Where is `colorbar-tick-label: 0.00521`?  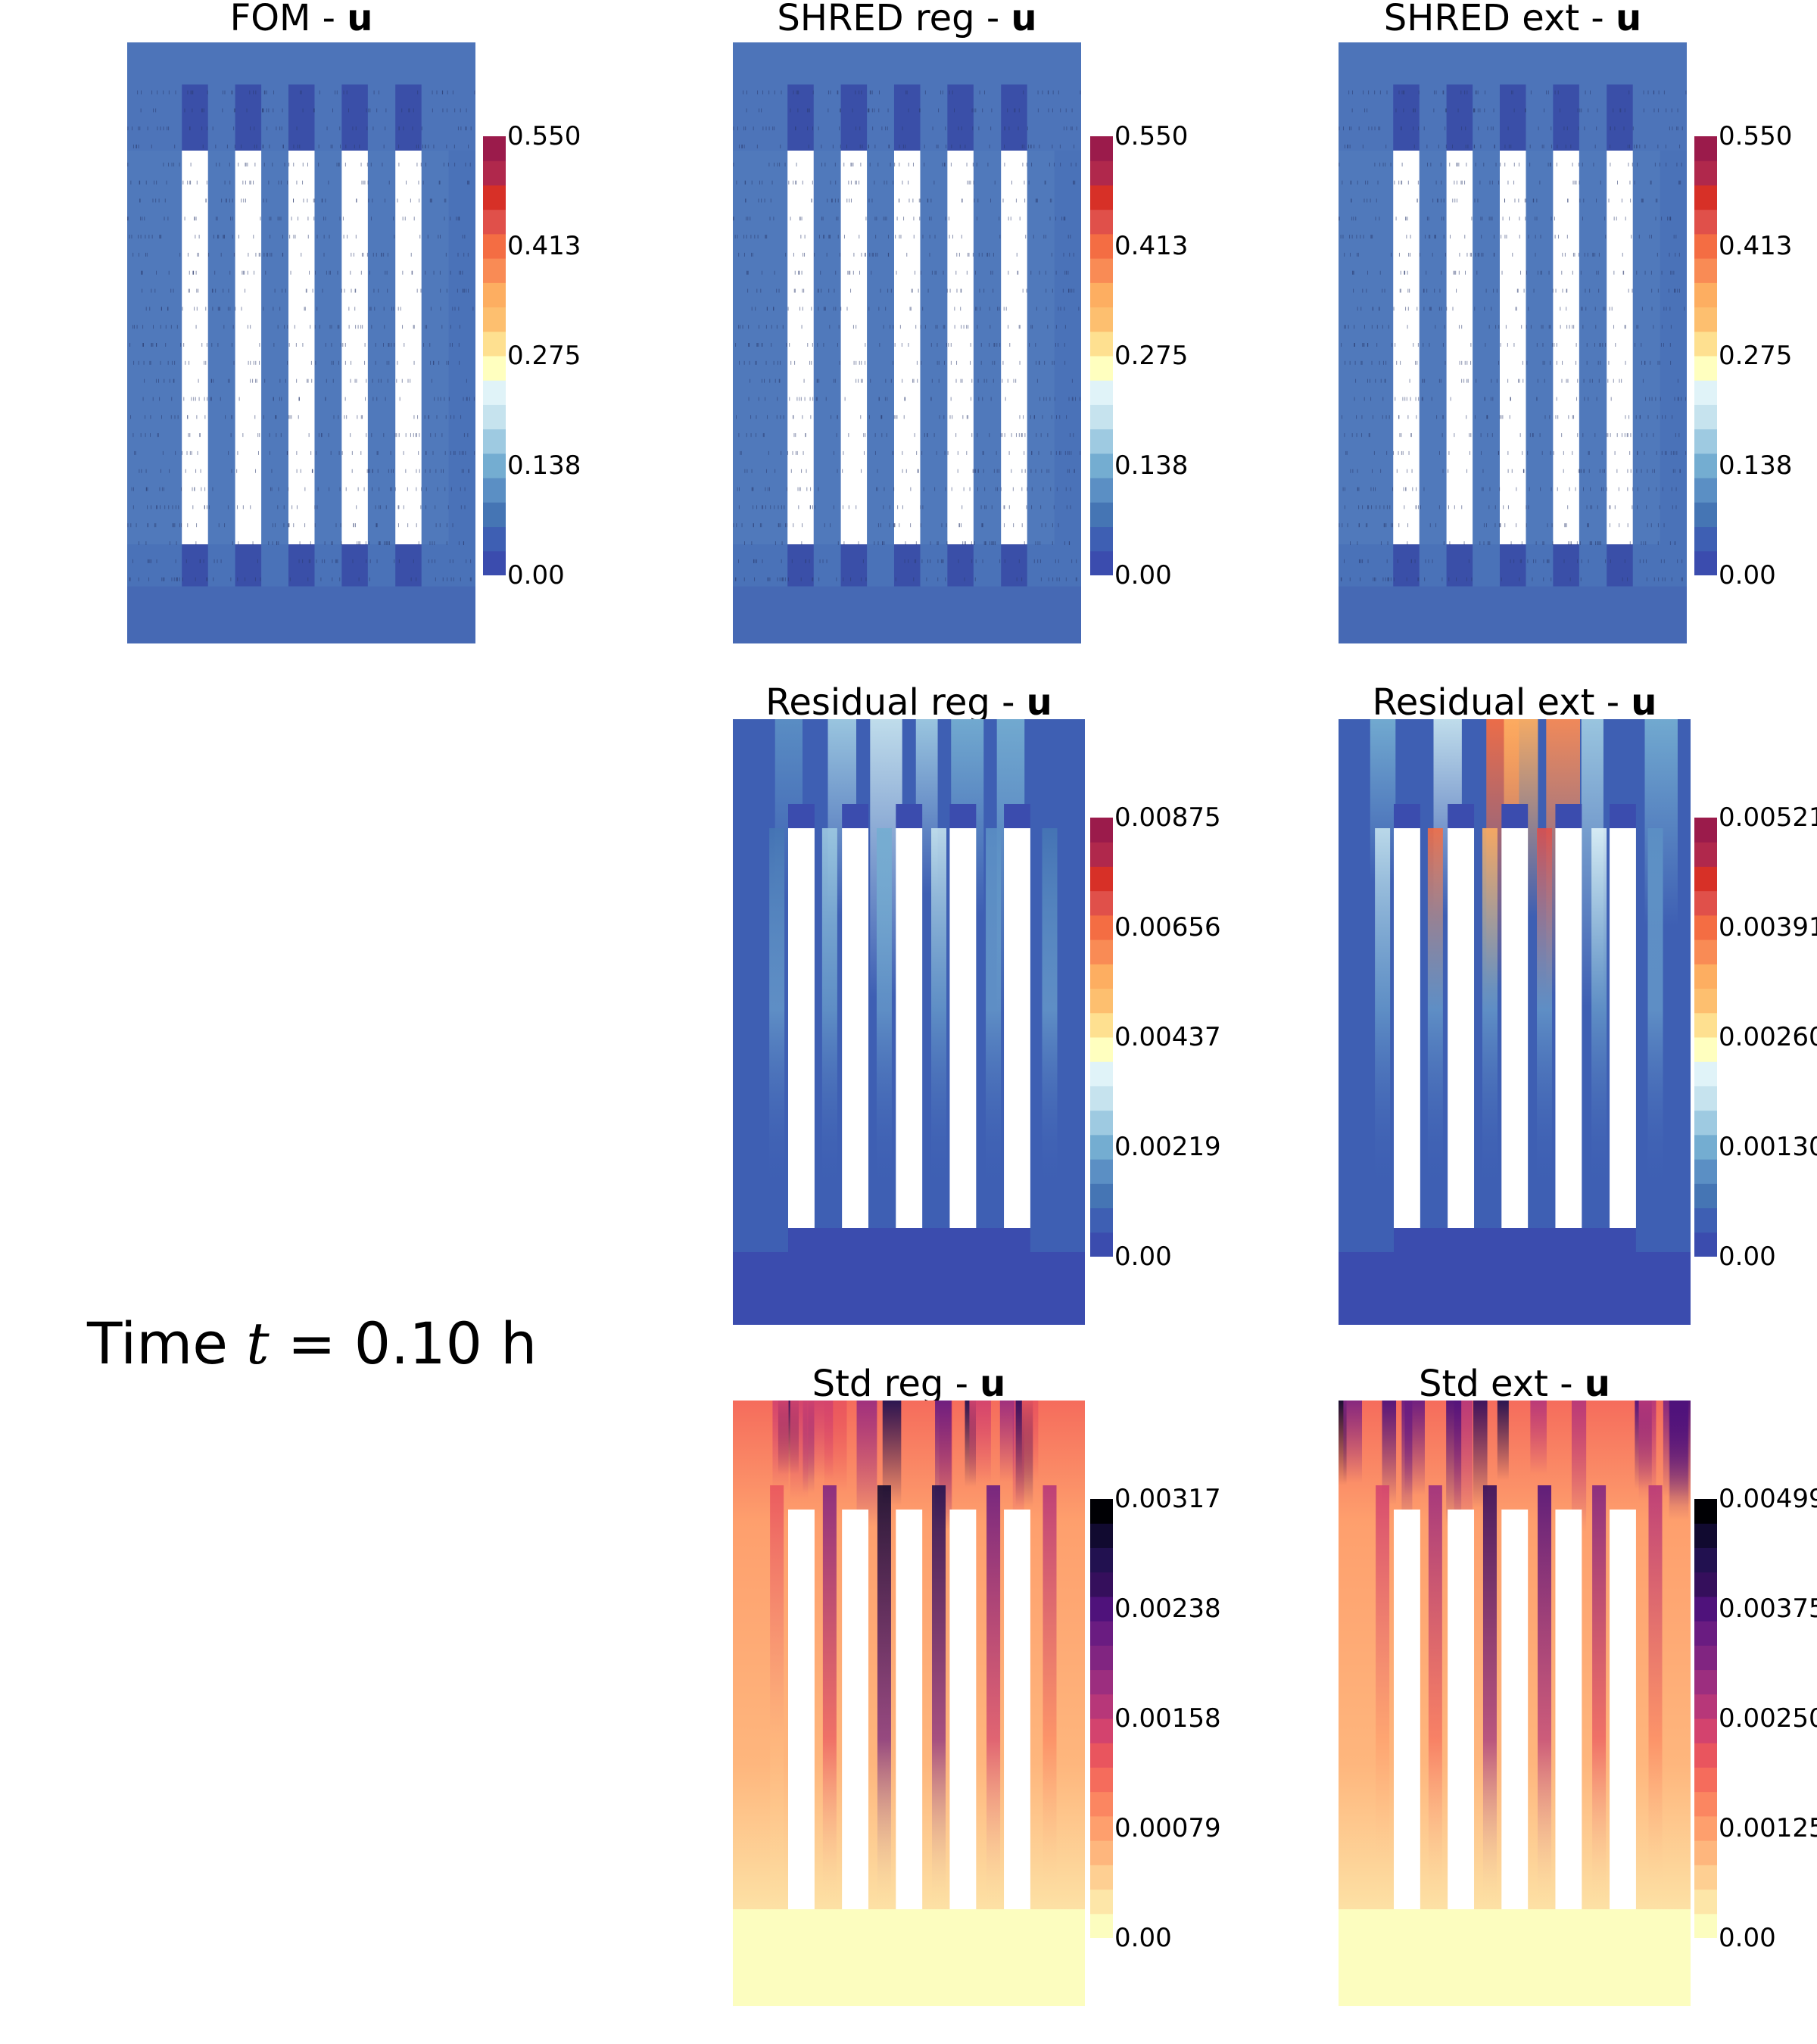
colorbar-tick-label: 0.00521 is located at coordinates (1768, 817).